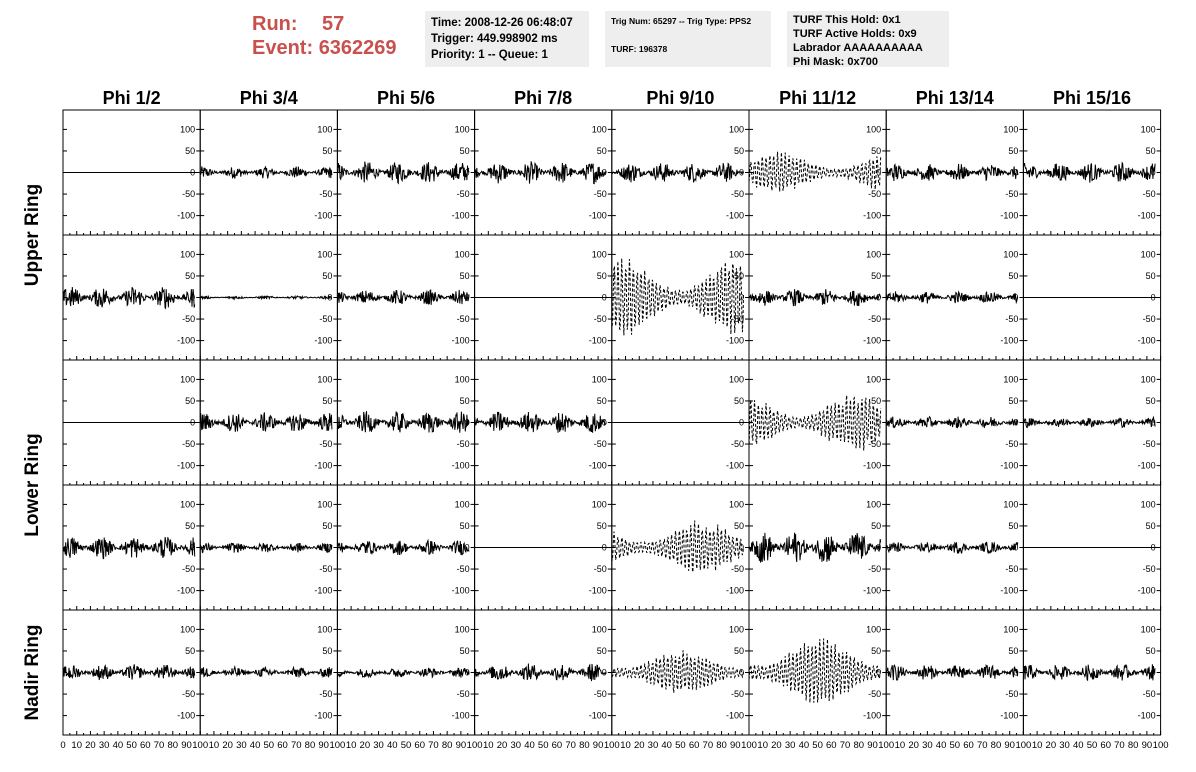 This screenshot has width=1196, height=772. Describe the element at coordinates (275, 24) in the screenshot. I see `run-label: Run:` at that location.